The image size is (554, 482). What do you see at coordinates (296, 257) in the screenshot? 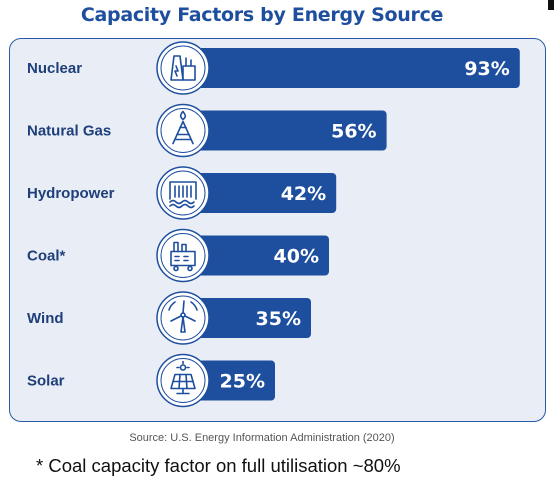
I see `value-label: 40%` at bounding box center [296, 257].